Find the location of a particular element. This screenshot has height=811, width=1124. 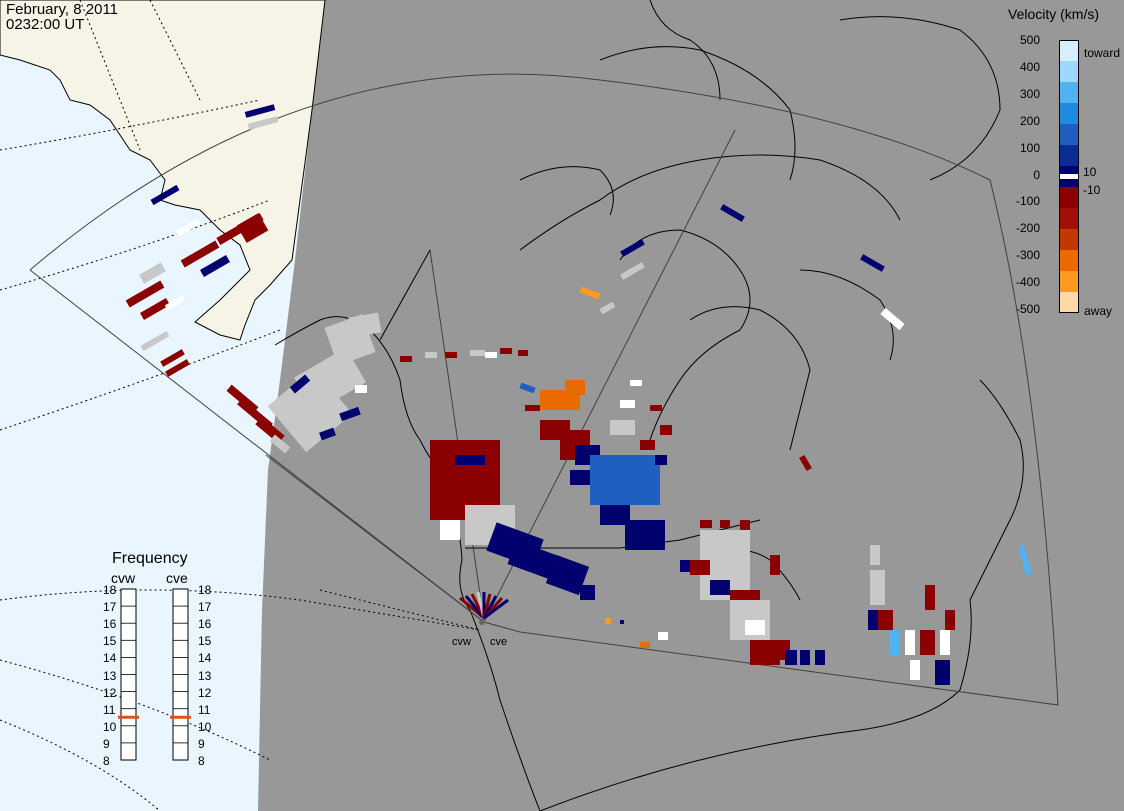

freq-scale-label: 18 is located at coordinates (110, 590).